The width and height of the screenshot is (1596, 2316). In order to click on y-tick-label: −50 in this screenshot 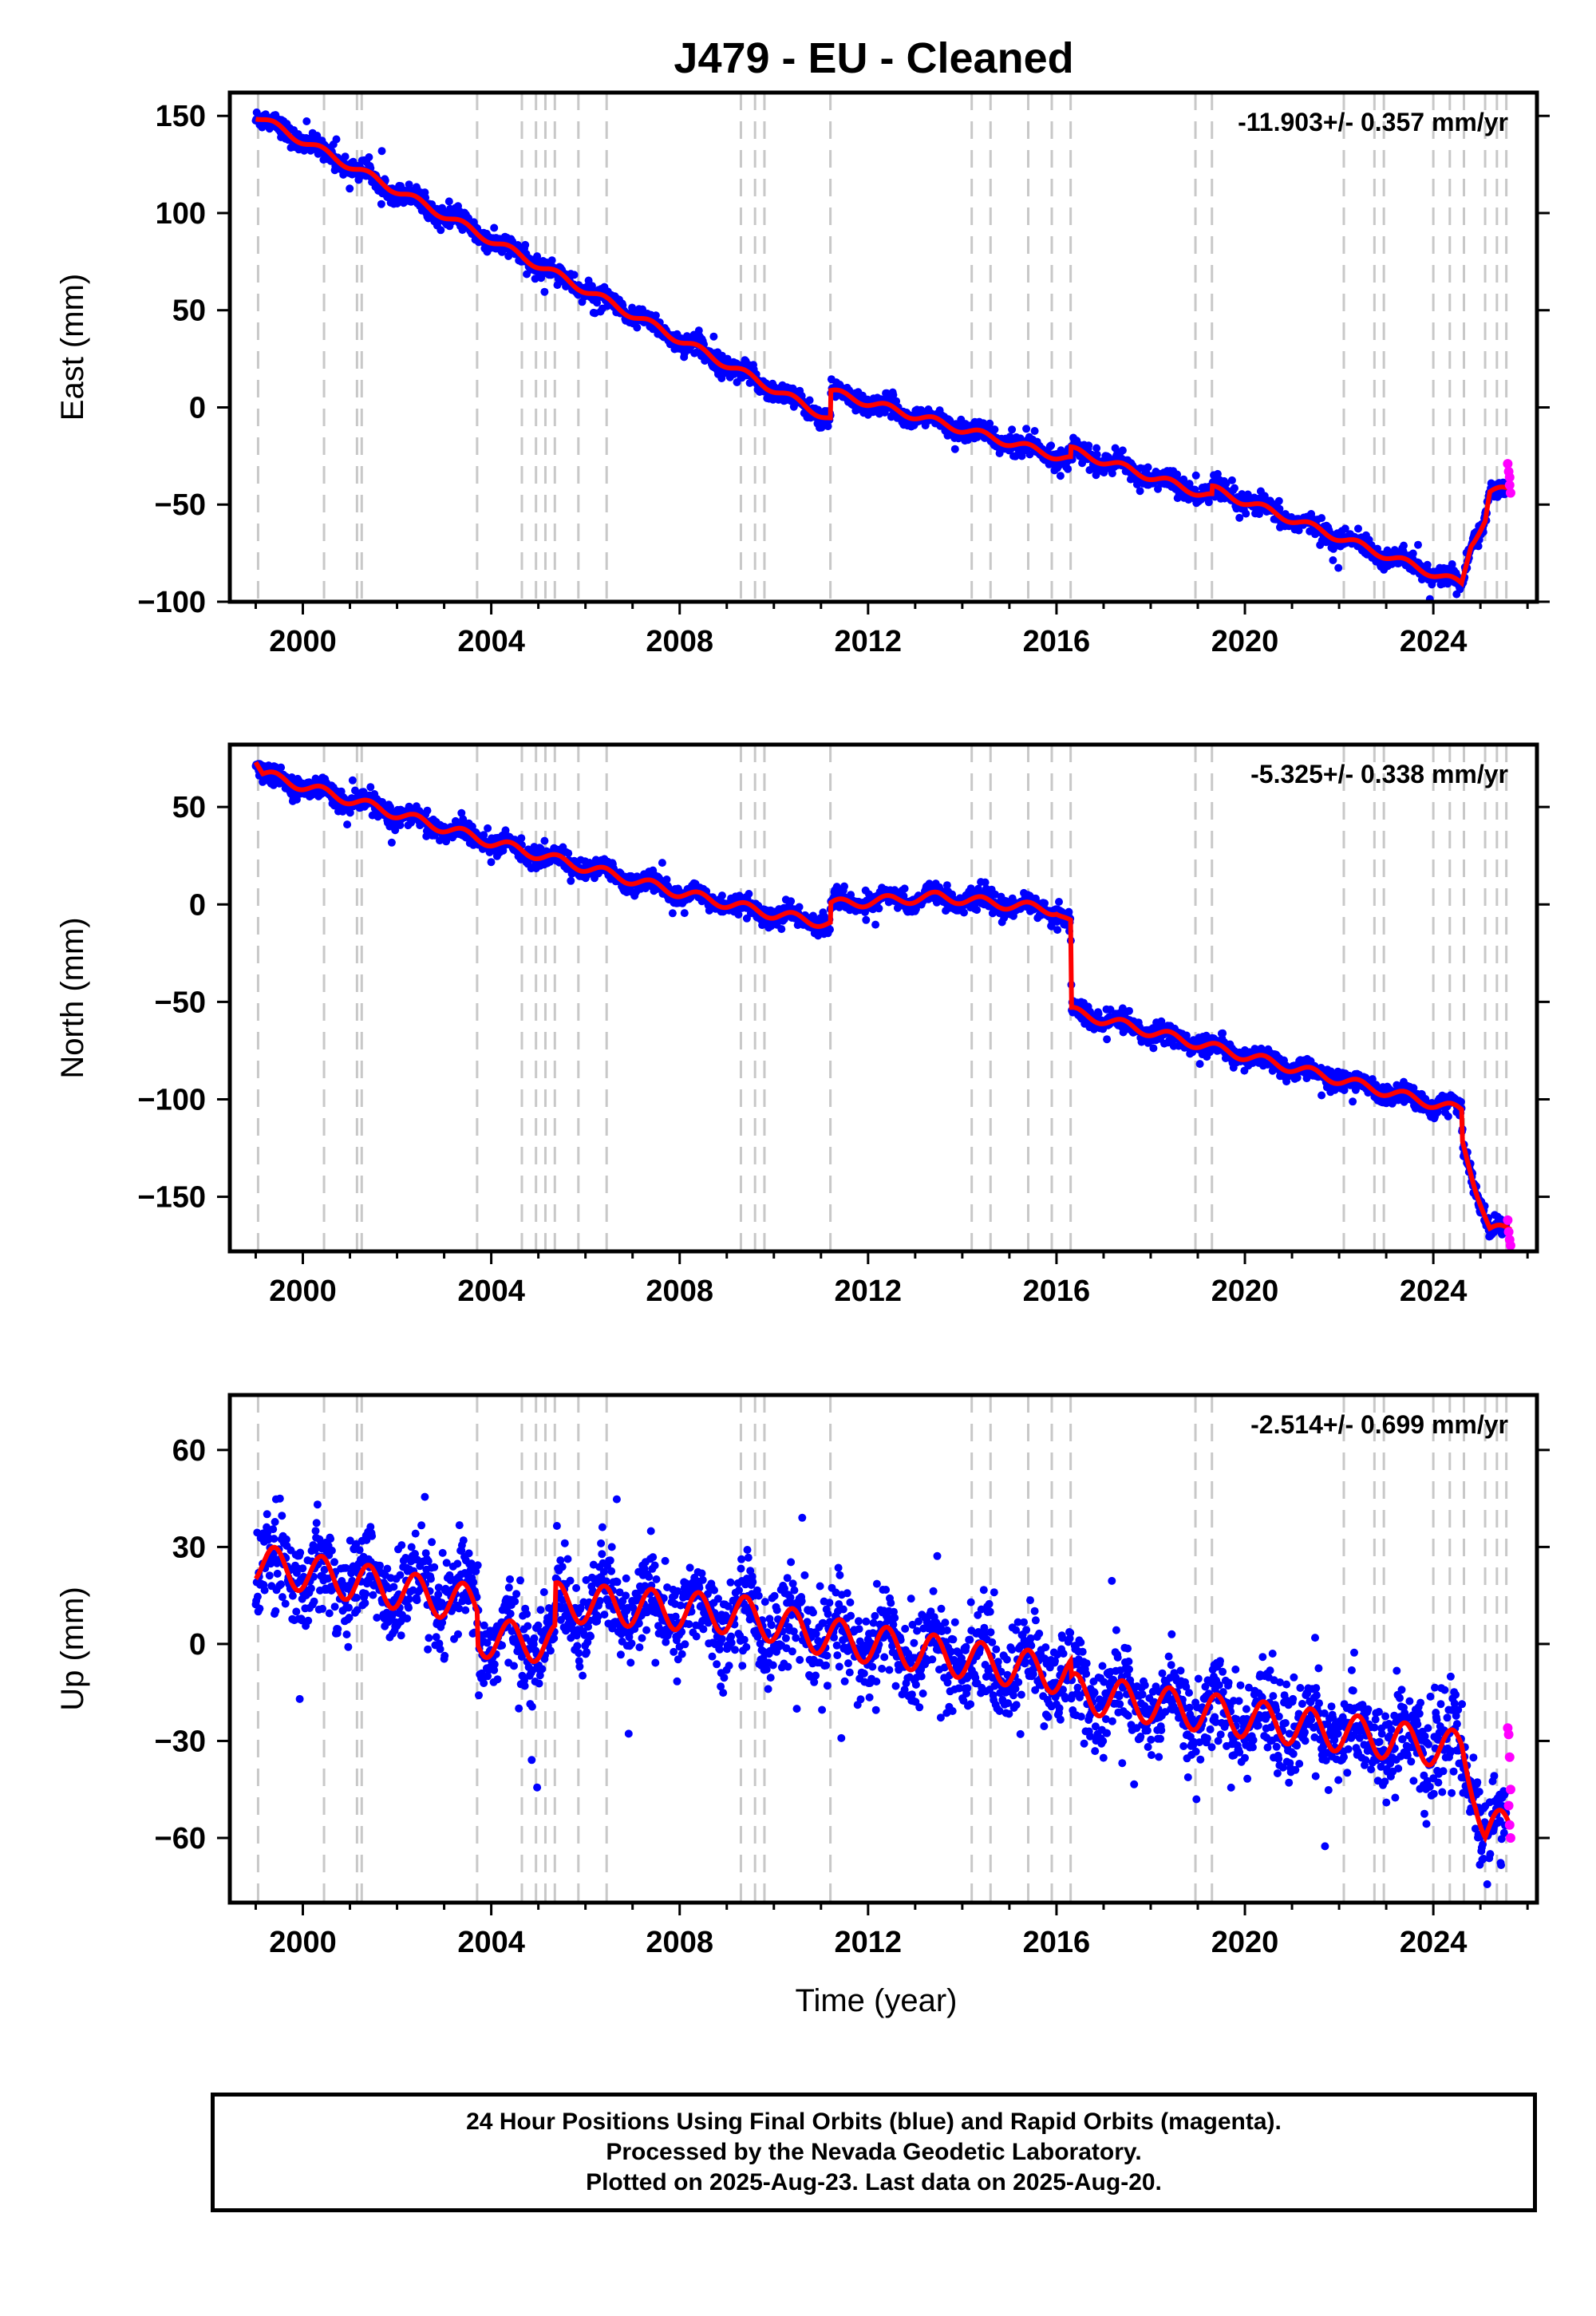, I will do `click(180, 505)`.